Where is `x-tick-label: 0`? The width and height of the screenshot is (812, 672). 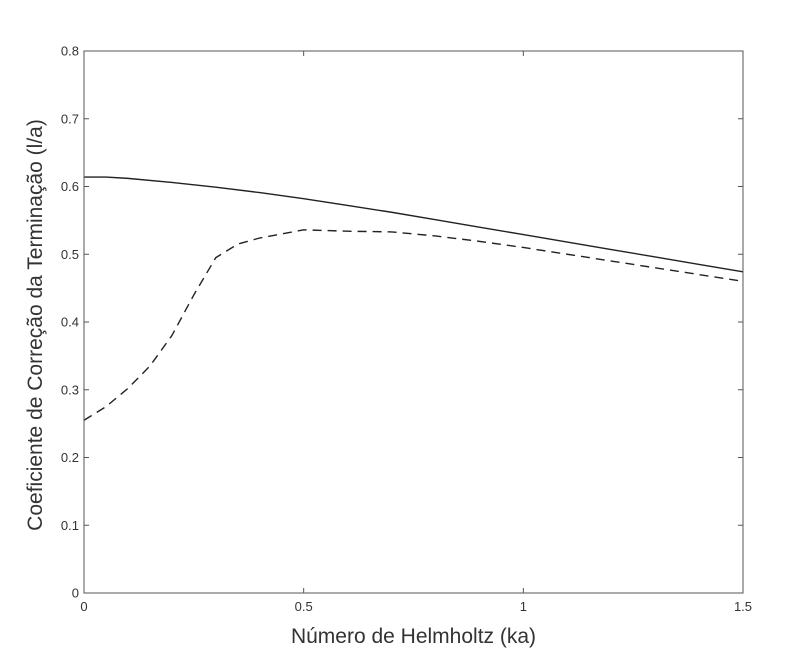
x-tick-label: 0 is located at coordinates (83, 606).